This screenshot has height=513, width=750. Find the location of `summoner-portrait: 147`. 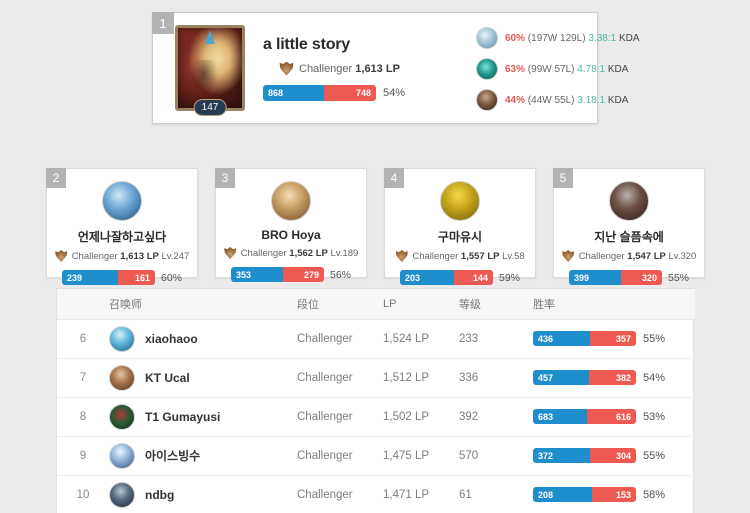

summoner-portrait: 147 is located at coordinates (210, 70).